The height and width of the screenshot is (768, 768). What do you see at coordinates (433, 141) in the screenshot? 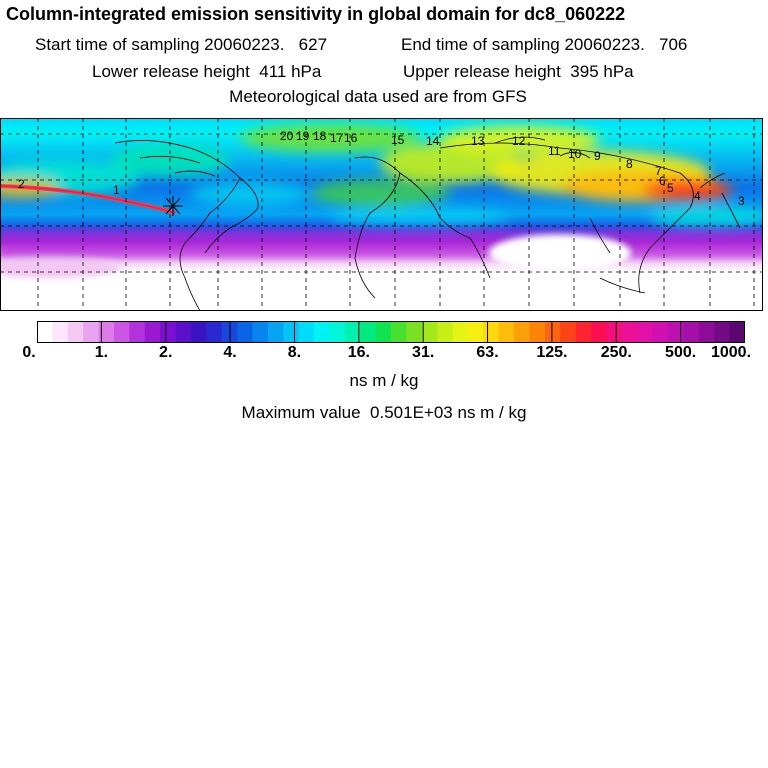
I see `trajectory-label: 14` at bounding box center [433, 141].